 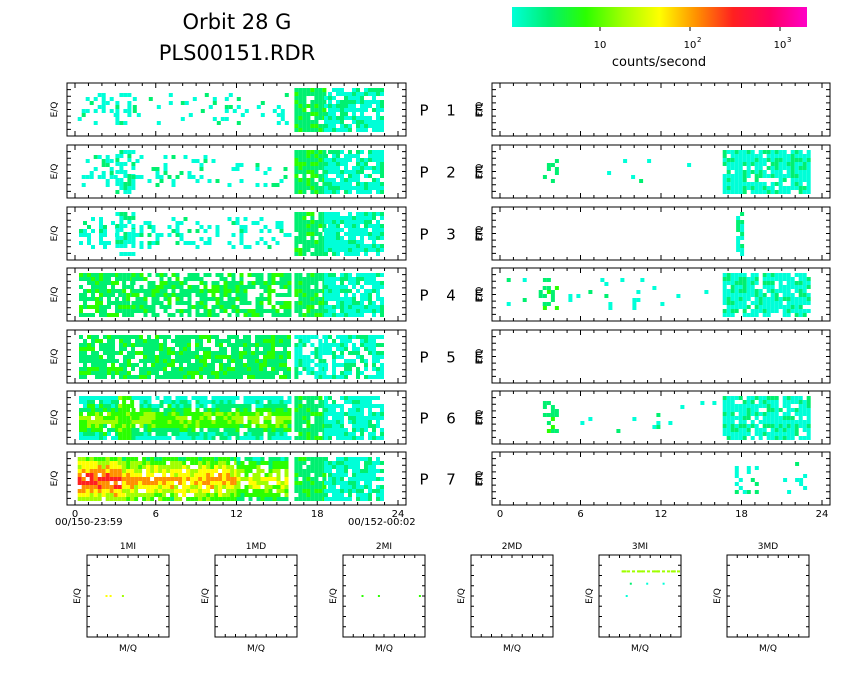 I want to click on spectrum-x-label: M/Q, so click(x=128, y=649).